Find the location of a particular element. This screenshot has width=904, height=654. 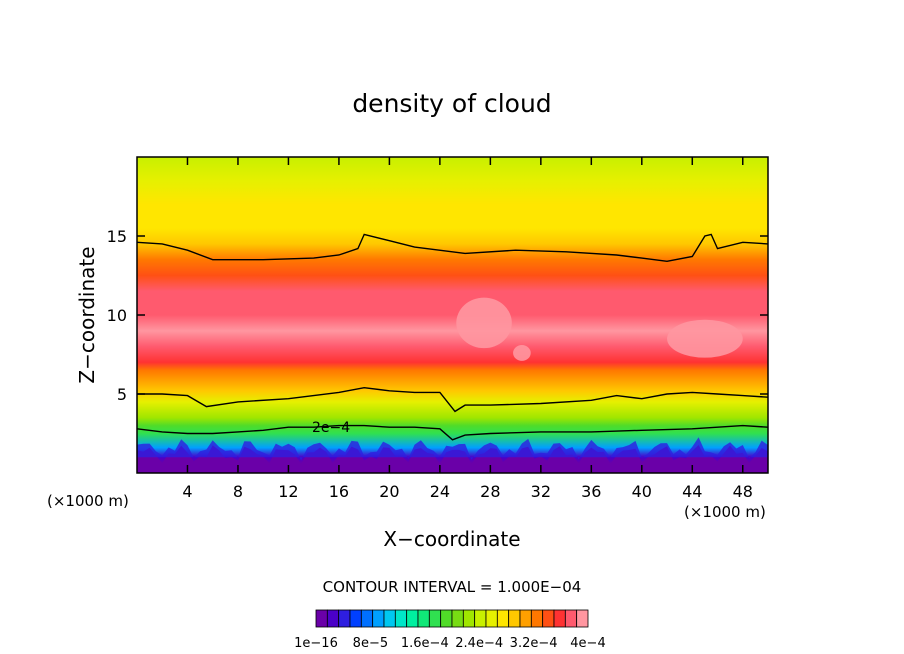

x-tick-label: 4 is located at coordinates (187, 491).